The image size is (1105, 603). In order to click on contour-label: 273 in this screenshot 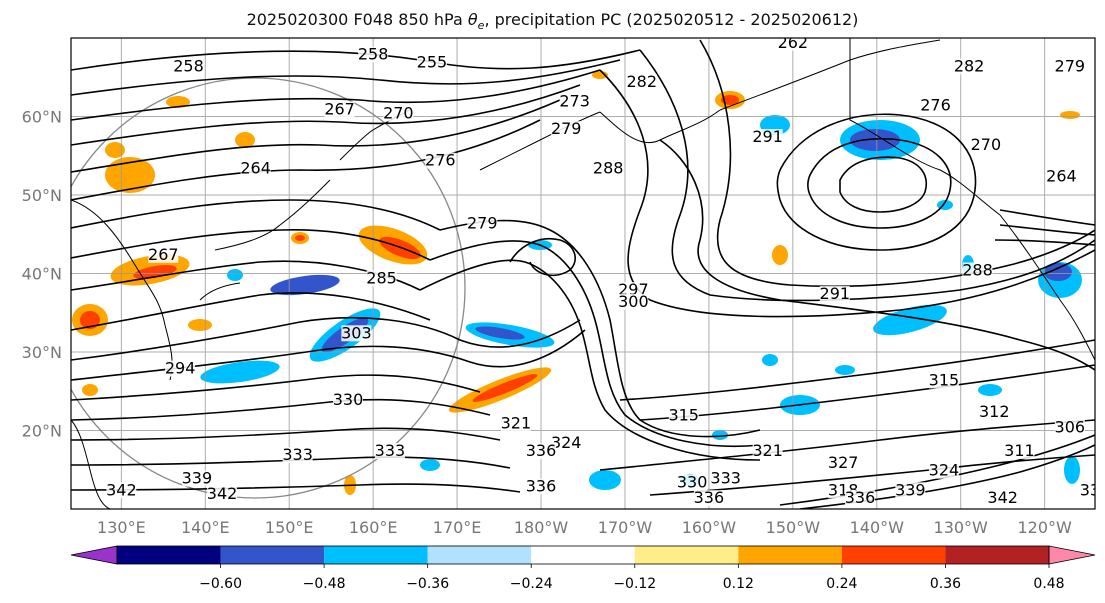, I will do `click(574, 101)`.